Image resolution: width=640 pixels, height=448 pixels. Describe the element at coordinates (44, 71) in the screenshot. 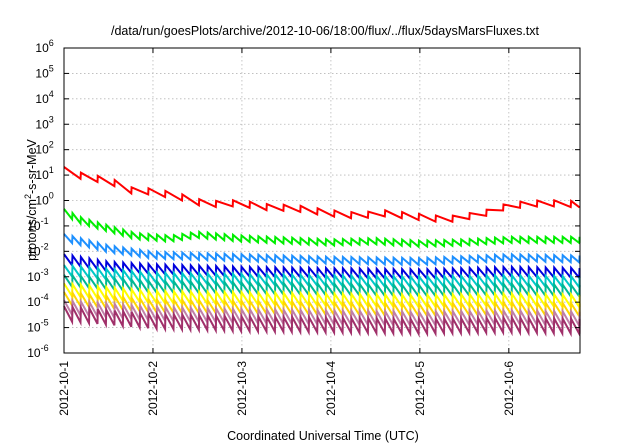

I see `y-tick-label: 10⁵` at that location.